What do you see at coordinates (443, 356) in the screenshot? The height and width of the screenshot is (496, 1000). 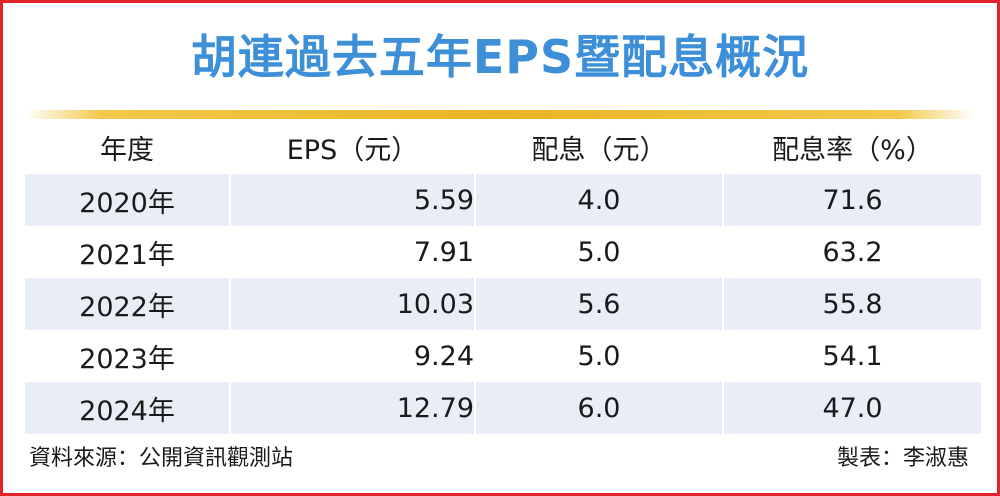 I see `cell-eps-value: 9.24` at bounding box center [443, 356].